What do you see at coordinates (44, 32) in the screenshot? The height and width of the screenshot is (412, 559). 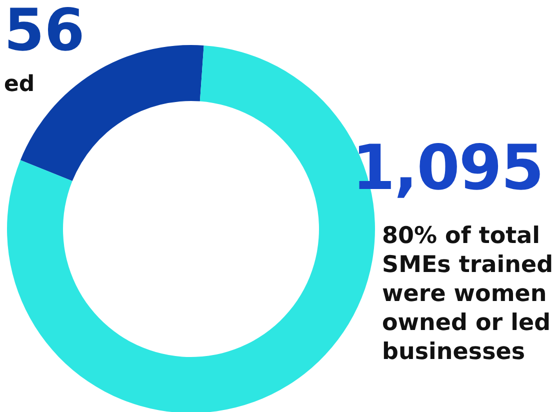 I see `text: 56` at bounding box center [44, 32].